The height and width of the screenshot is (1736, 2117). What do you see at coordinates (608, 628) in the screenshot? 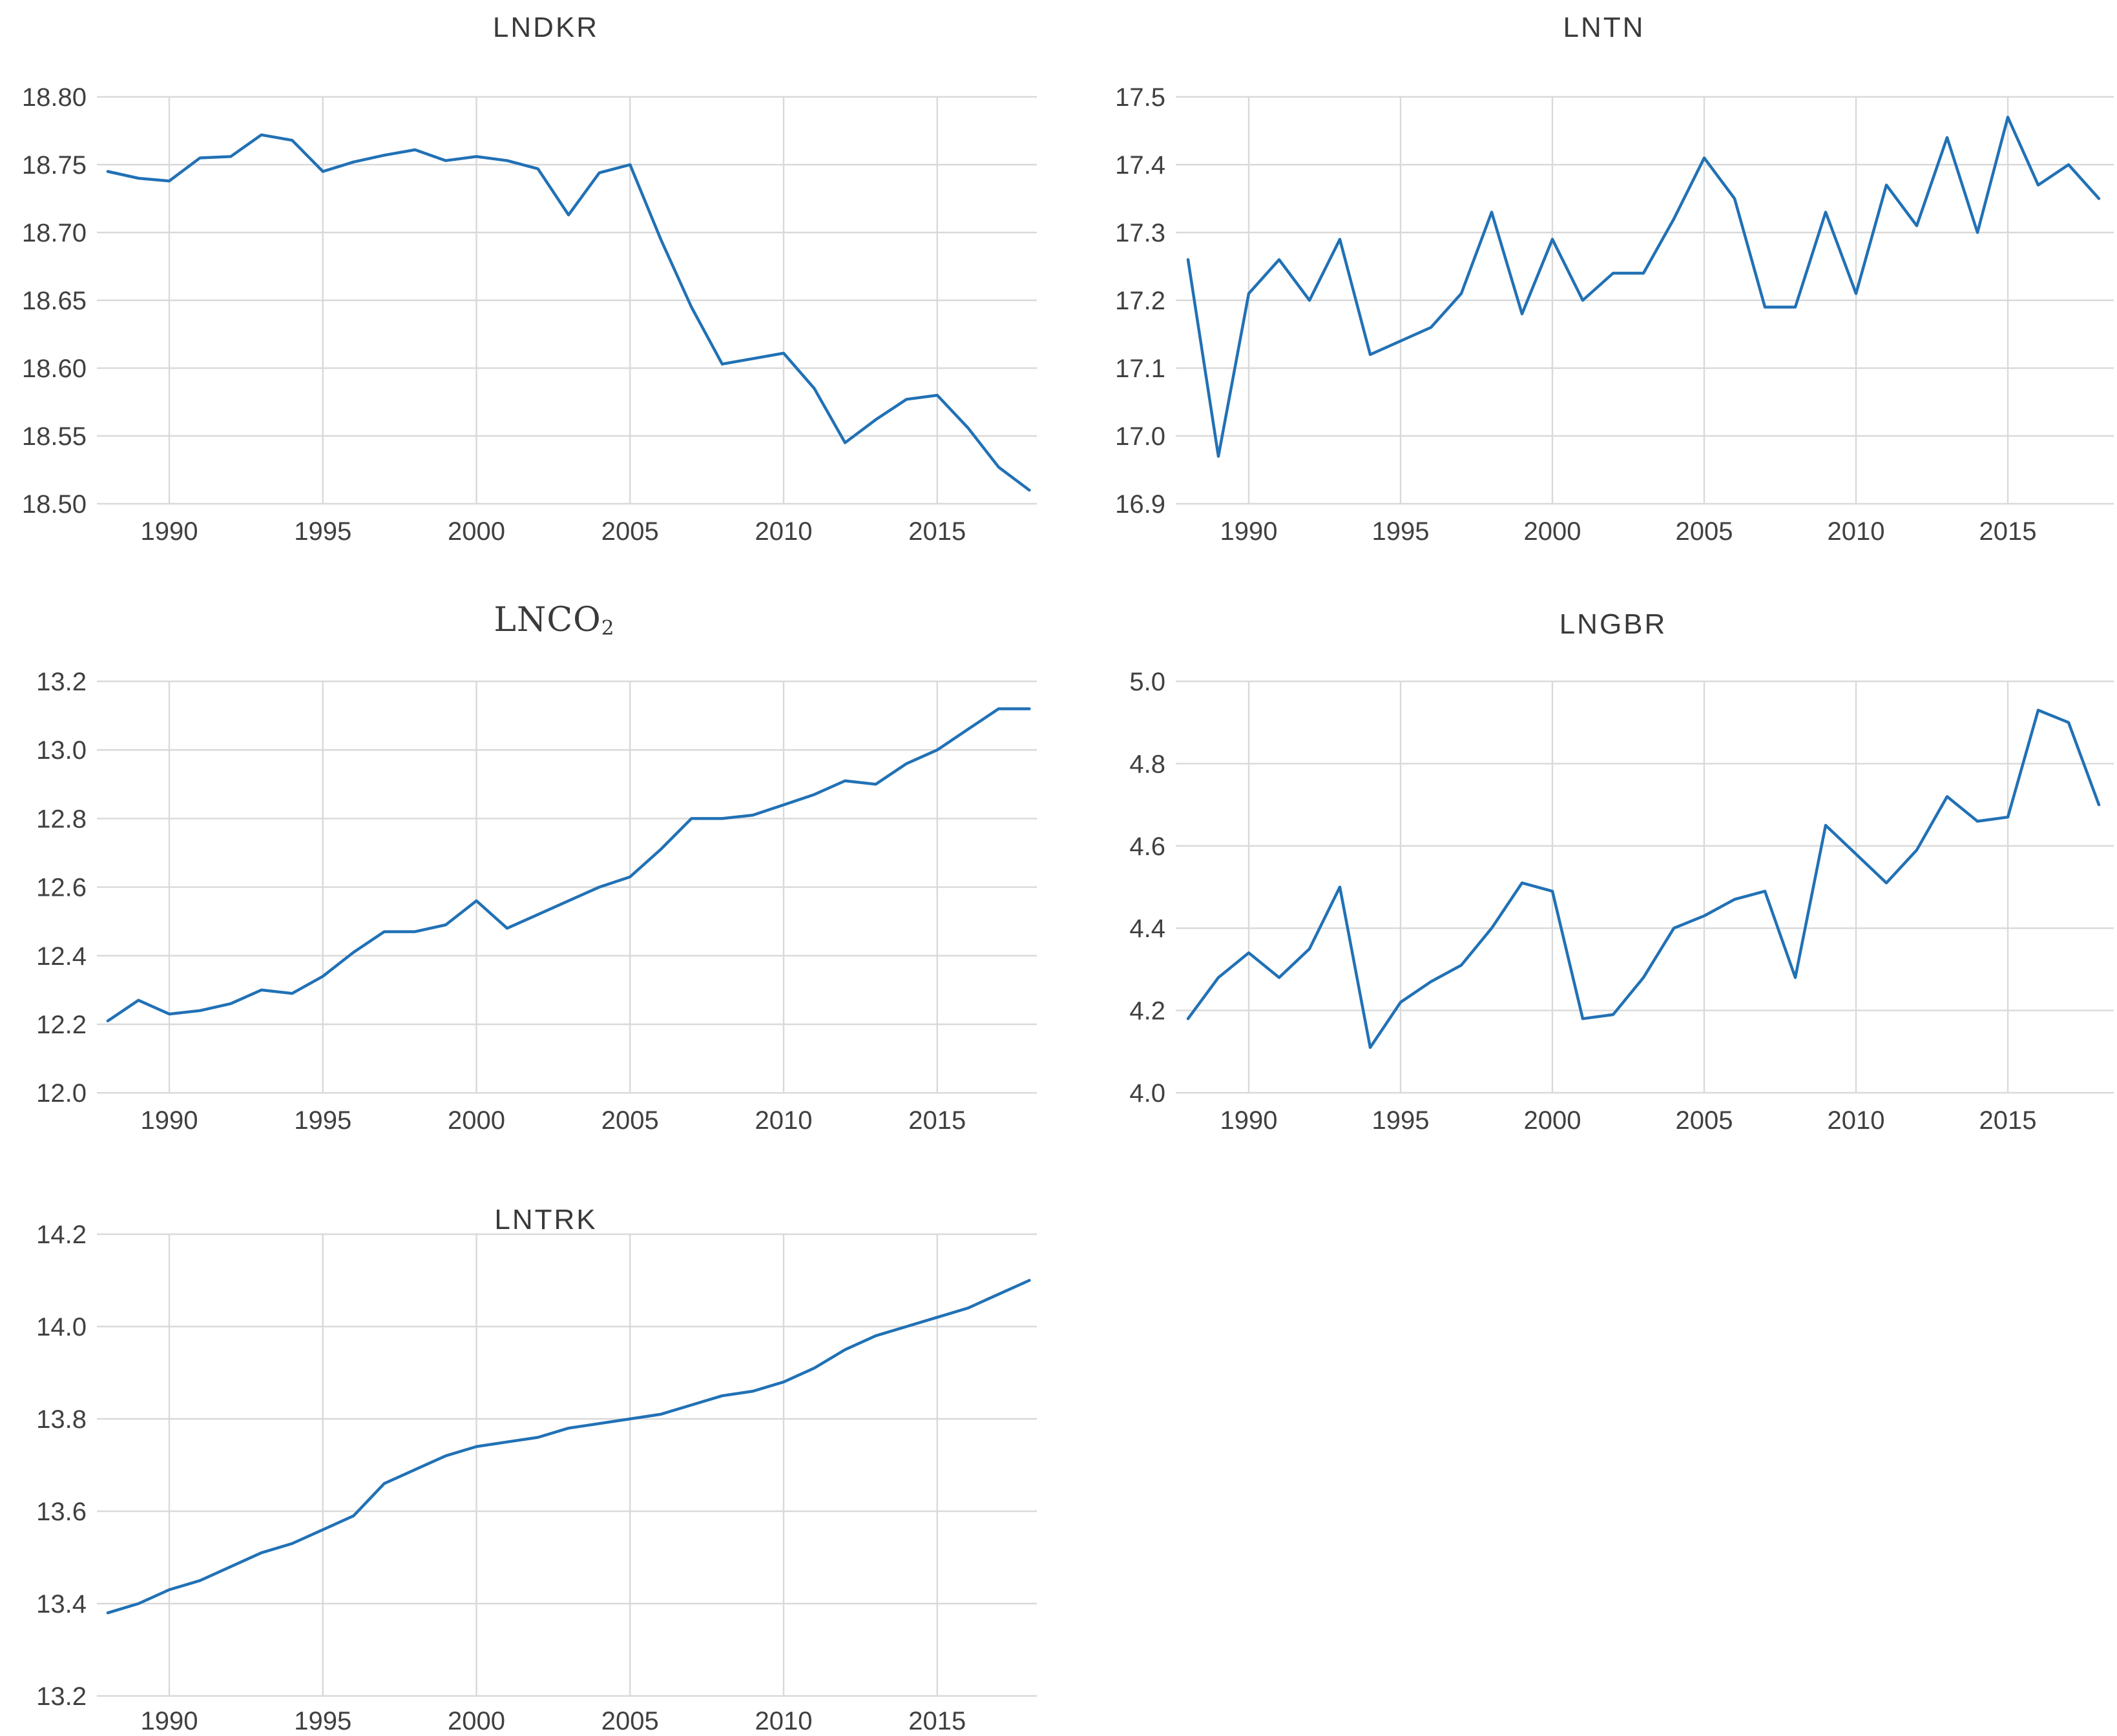
I see `chart-title-lnco2-subscript: 2` at bounding box center [608, 628].